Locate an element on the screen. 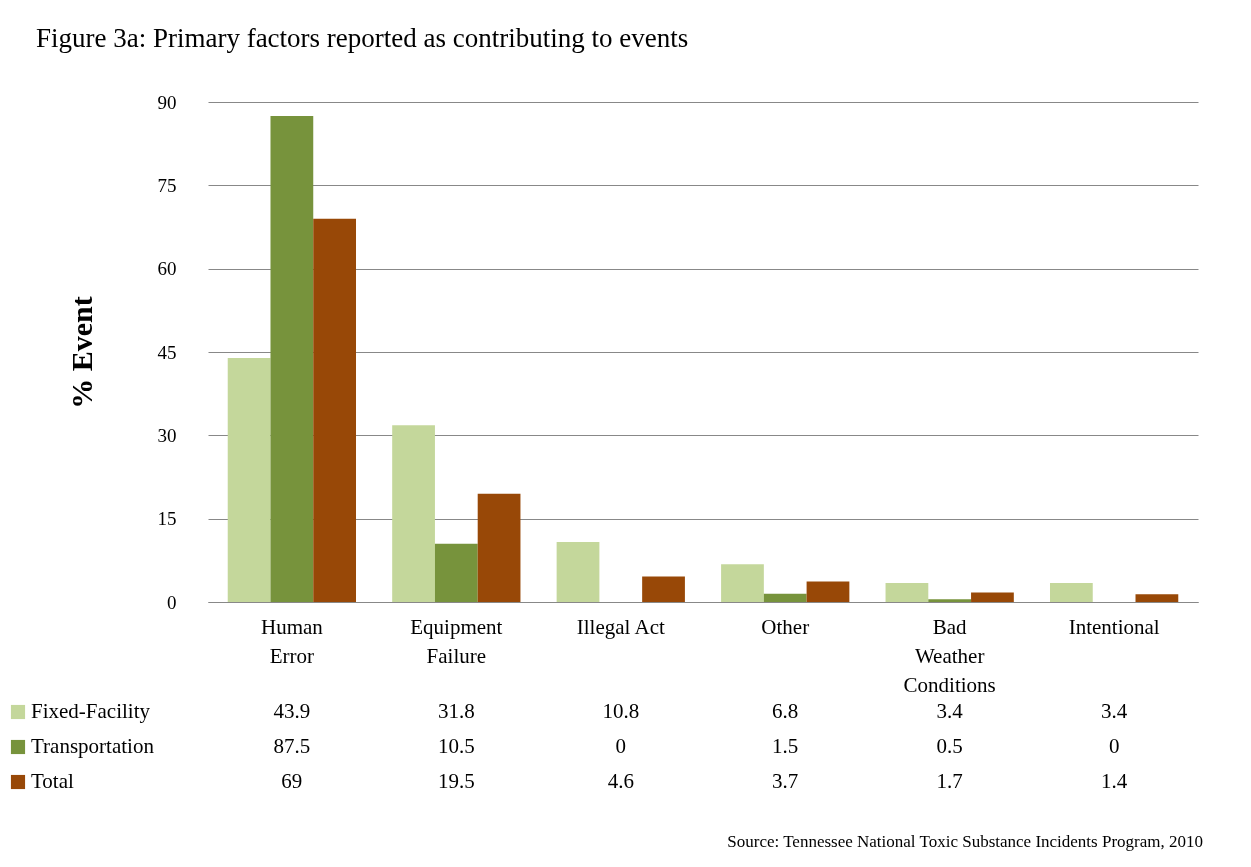 Image resolution: width=1251 pixels, height=867 pixels. data-label: 10.8 is located at coordinates (621, 711).